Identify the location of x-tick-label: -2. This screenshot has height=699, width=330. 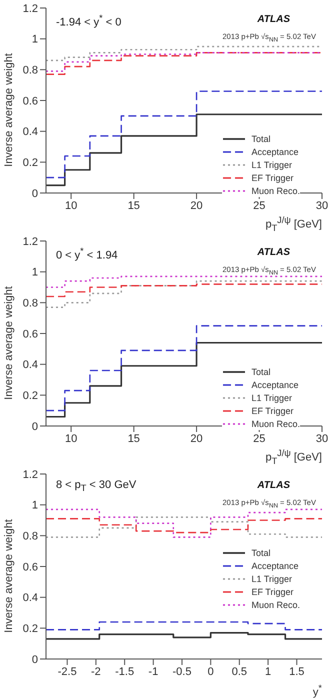
(96, 672).